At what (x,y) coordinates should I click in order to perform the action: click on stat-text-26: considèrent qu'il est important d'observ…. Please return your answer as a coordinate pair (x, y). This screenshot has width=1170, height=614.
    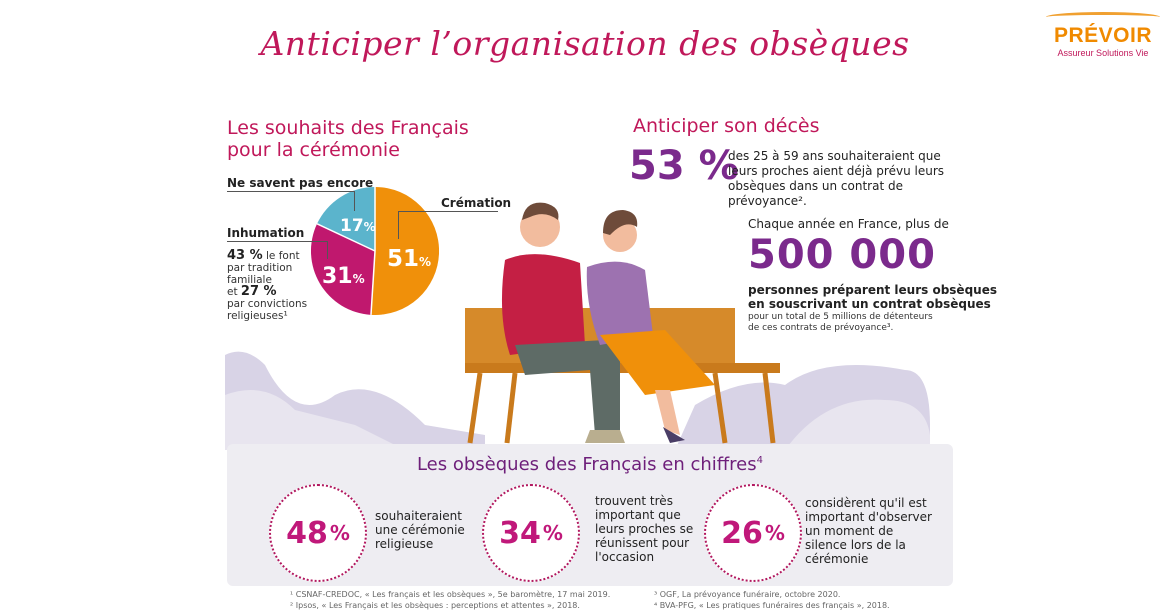
    Looking at the image, I should click on (868, 531).